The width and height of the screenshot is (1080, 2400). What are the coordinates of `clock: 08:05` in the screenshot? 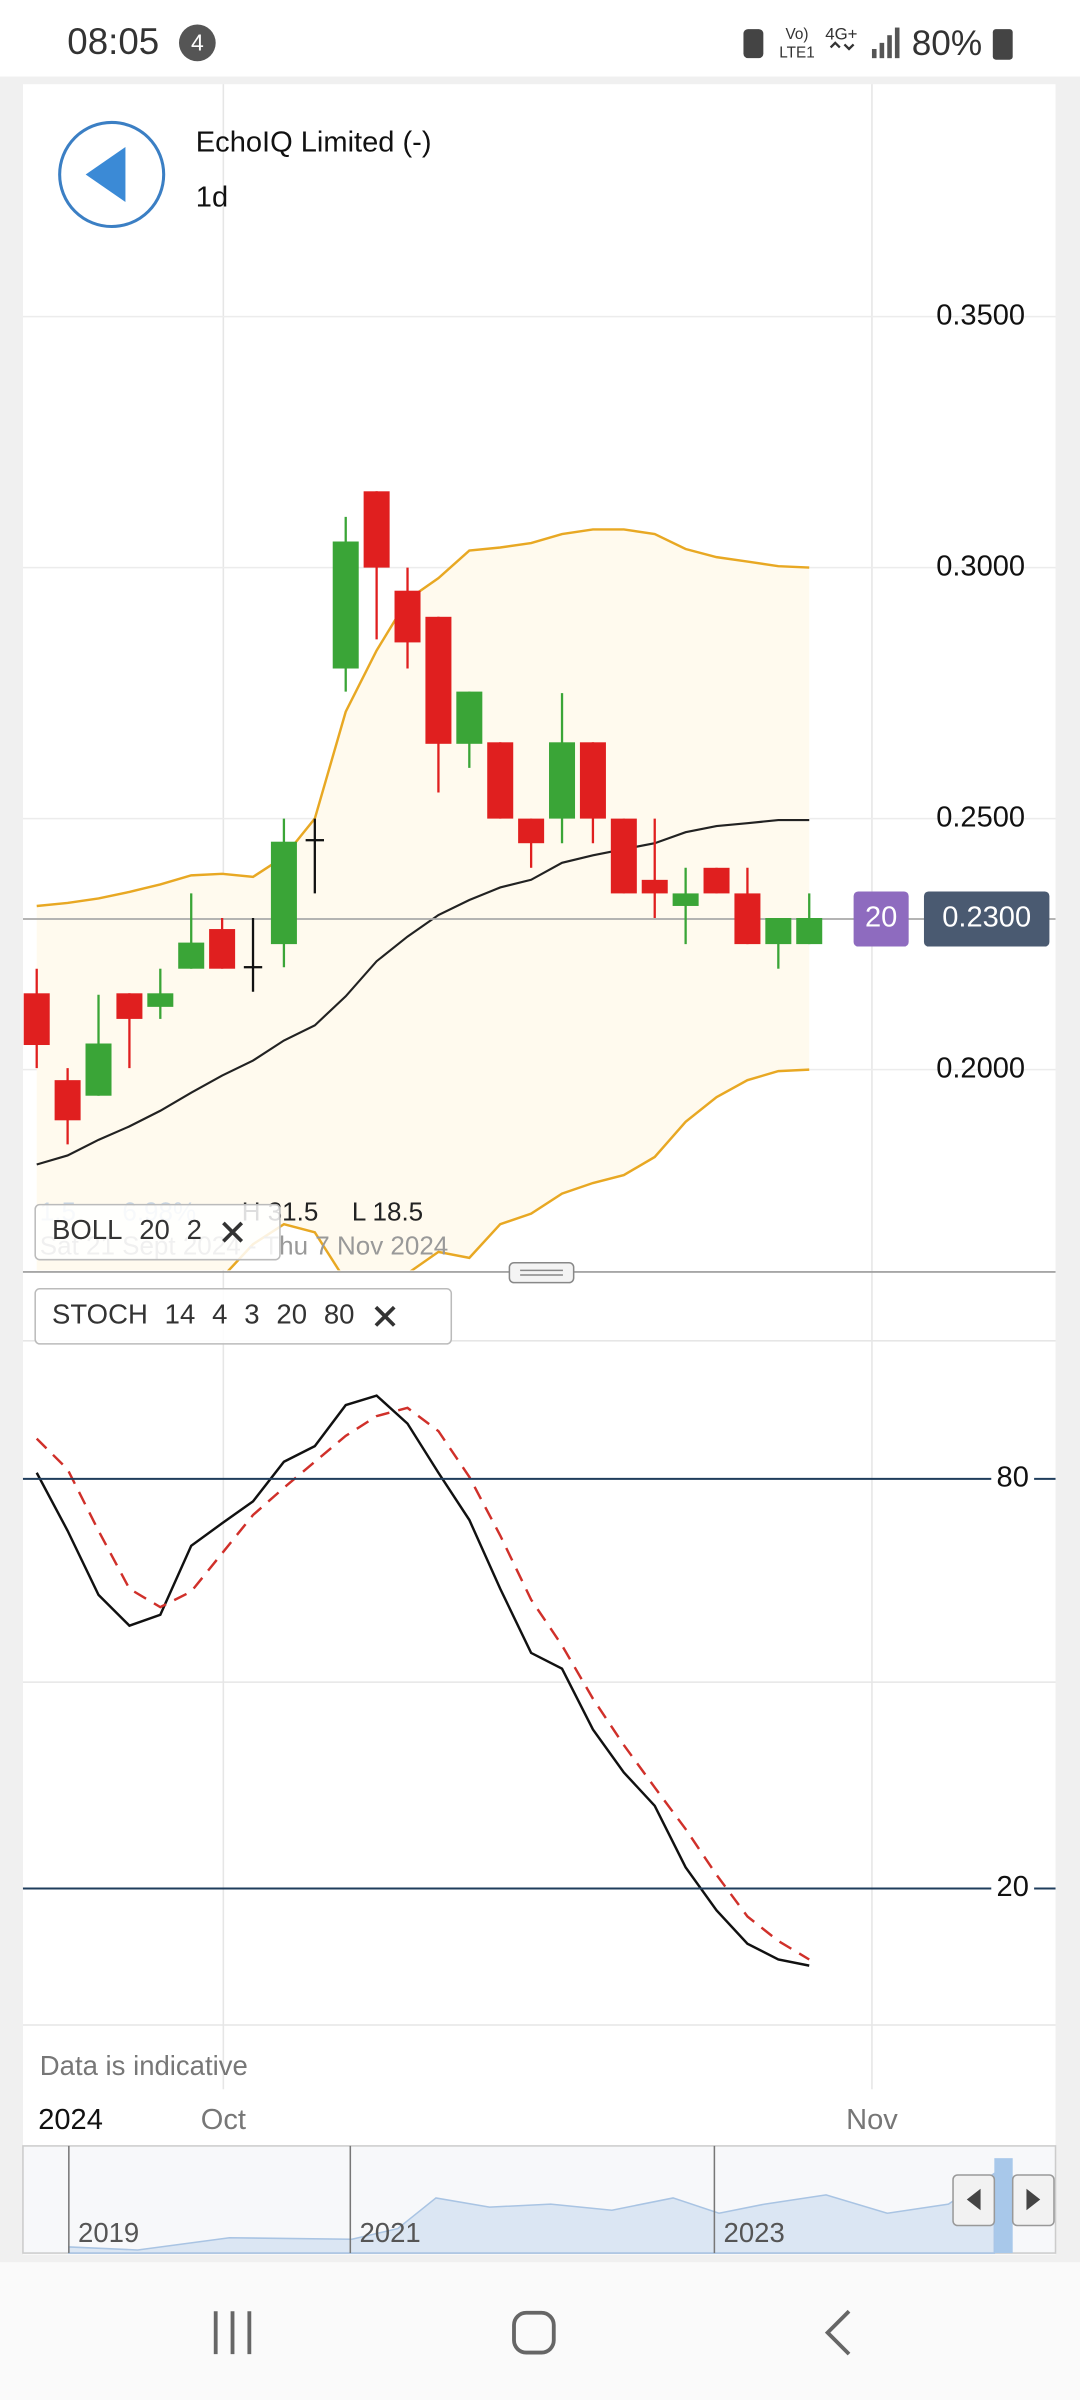 It's located at (113, 41).